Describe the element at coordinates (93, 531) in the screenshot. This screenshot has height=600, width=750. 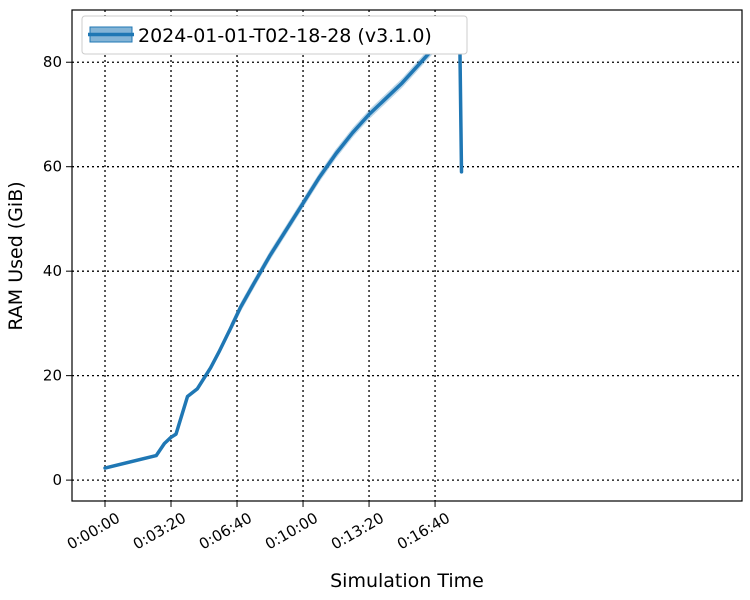
I see `x-tick-label: 0:00:00` at that location.